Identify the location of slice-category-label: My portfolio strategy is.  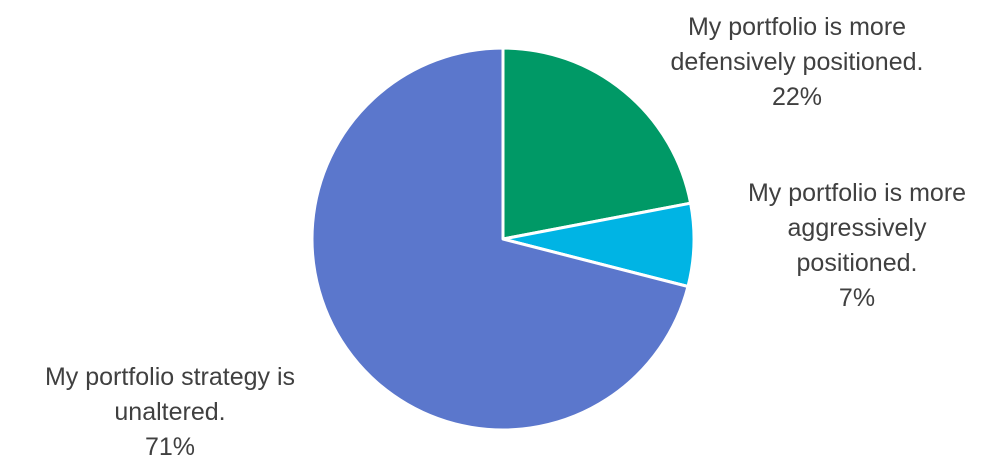
(170, 377).